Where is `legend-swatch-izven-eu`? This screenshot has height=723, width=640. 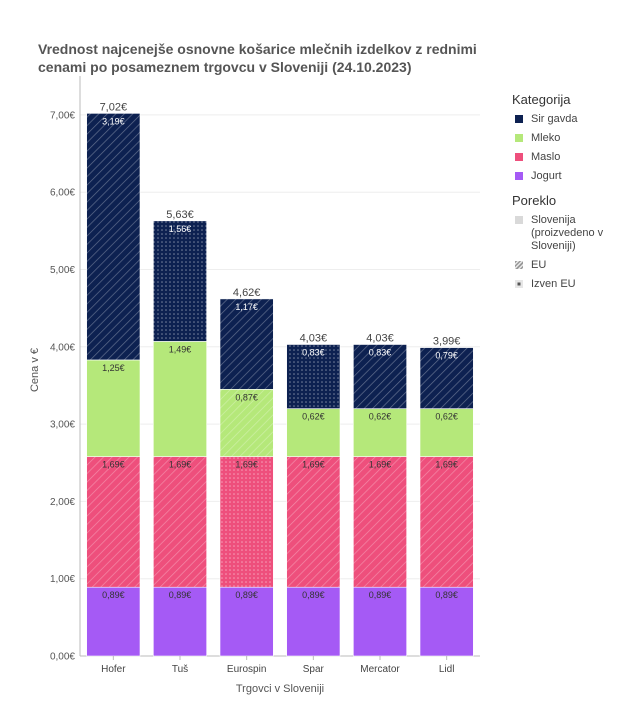 legend-swatch-izven-eu is located at coordinates (519, 284).